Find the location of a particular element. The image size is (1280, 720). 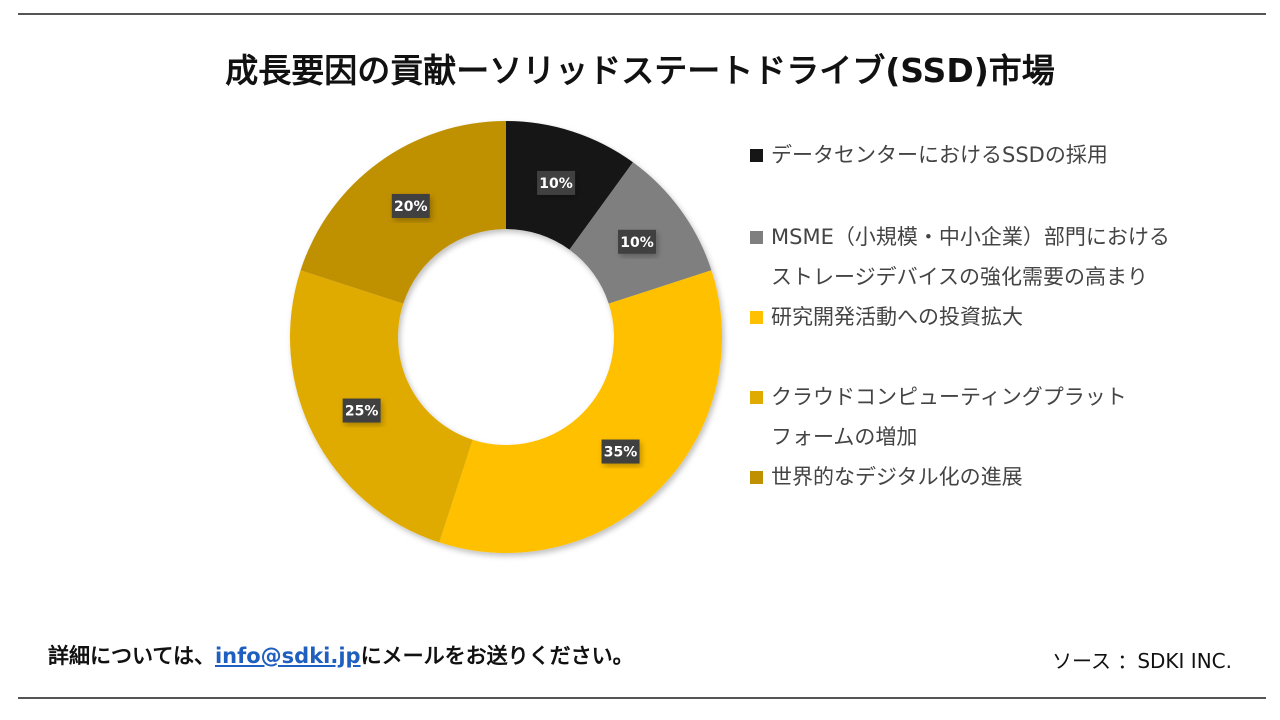

legend-label: クラウドコンピューティングプラット フォームの増加 is located at coordinates (949, 417).